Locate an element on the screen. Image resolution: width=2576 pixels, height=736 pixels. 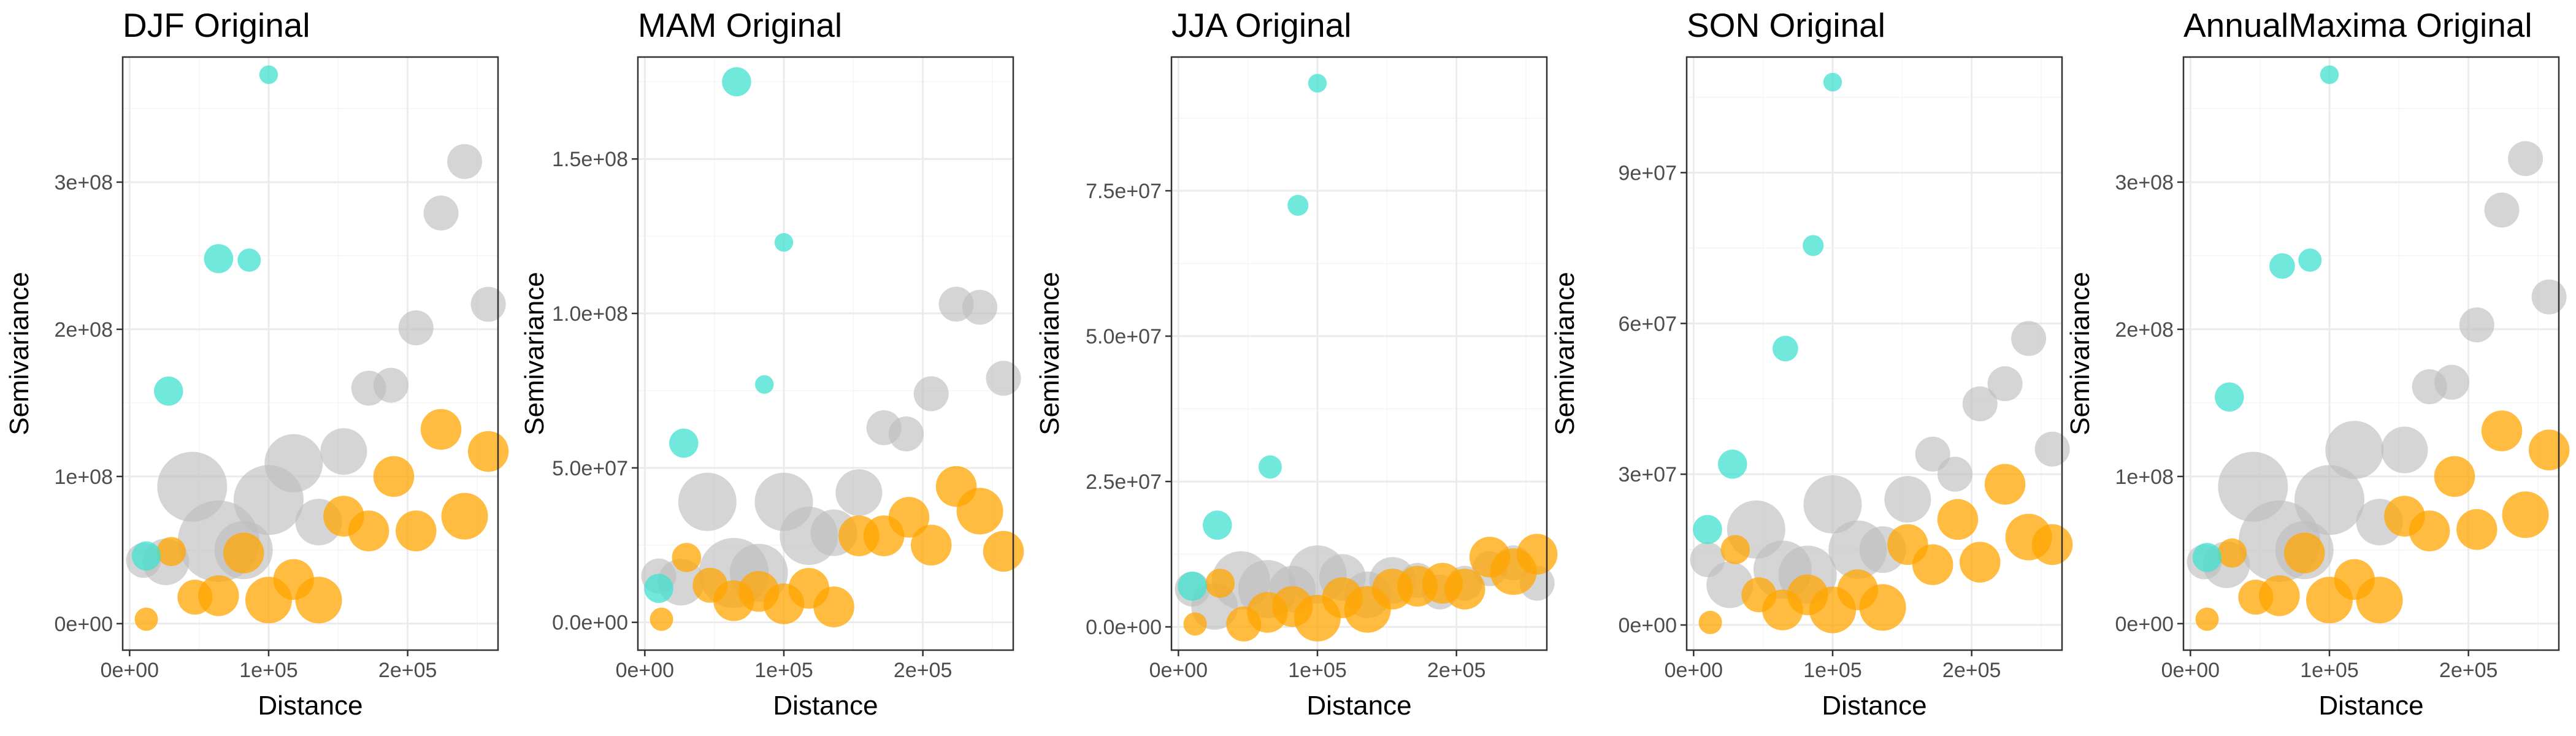
chart-title: DJF Original is located at coordinates (216, 25).